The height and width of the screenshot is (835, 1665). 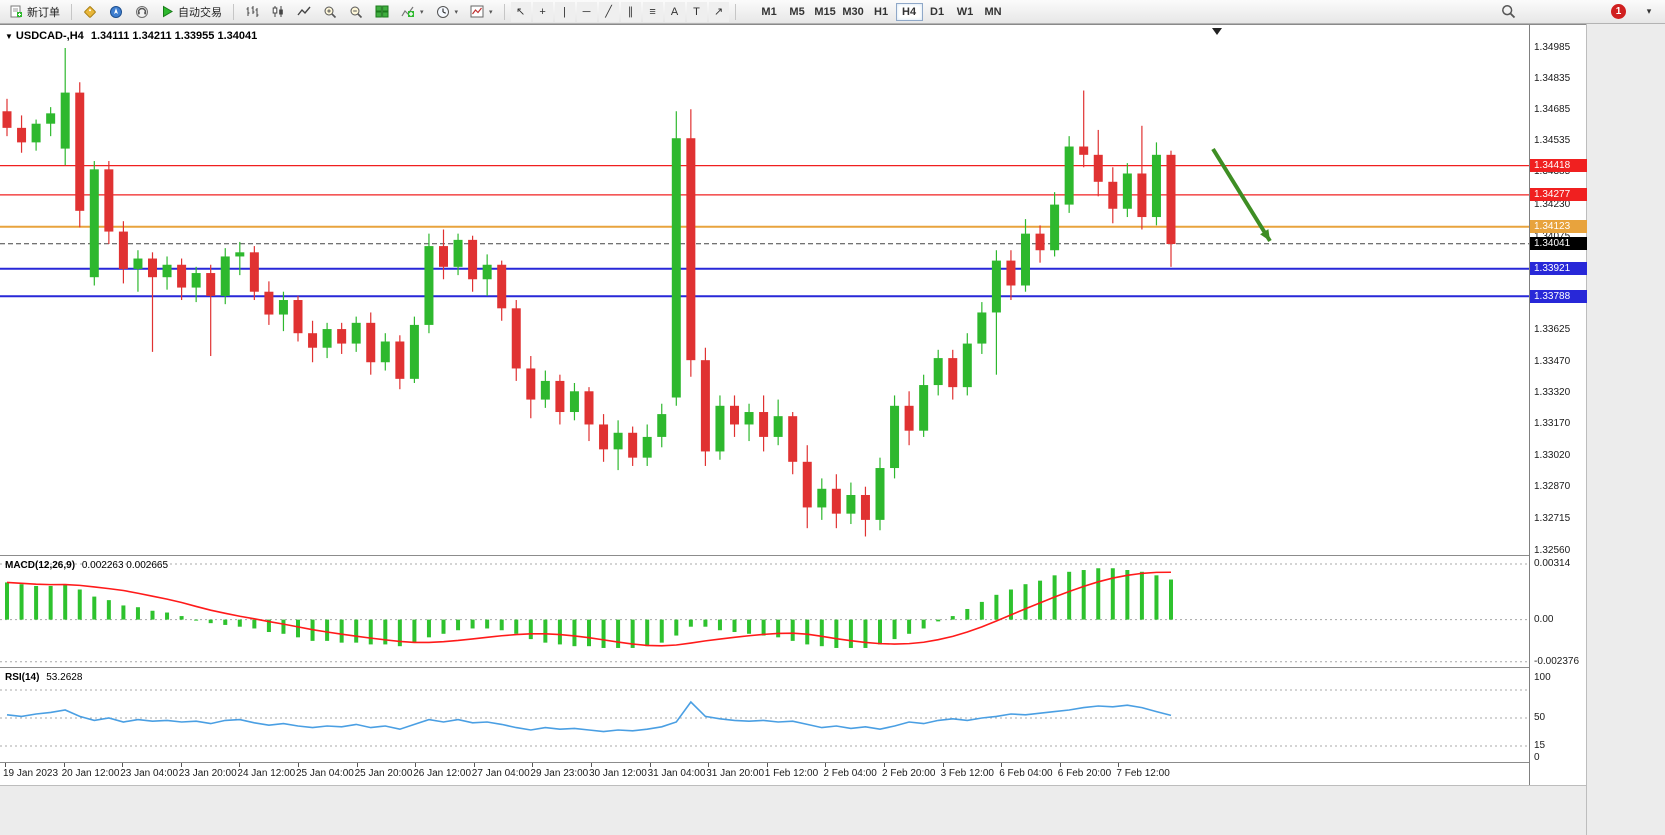 What do you see at coordinates (630, 11) in the screenshot?
I see `tool-equidistant-channel: ∥` at bounding box center [630, 11].